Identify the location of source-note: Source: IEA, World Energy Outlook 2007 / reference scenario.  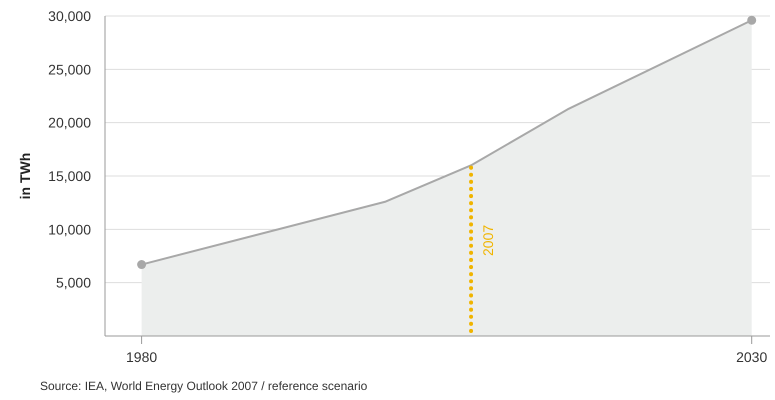
(204, 386).